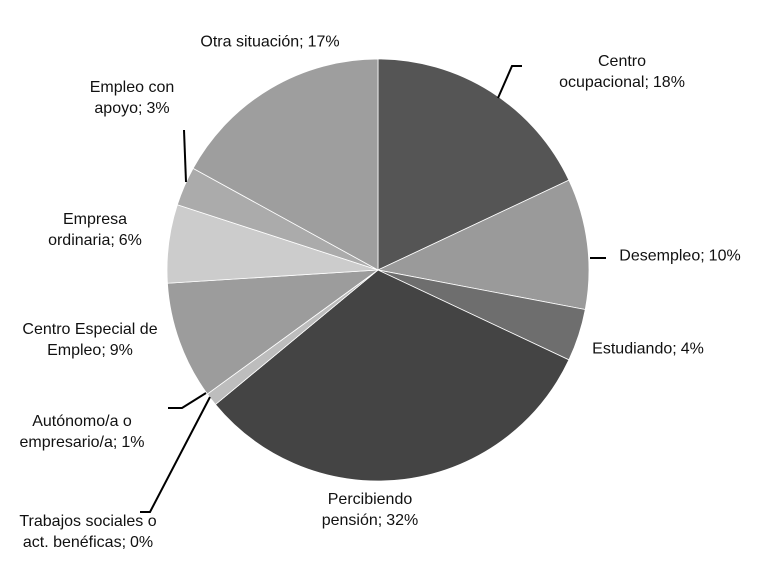 Image resolution: width=774 pixels, height=574 pixels. What do you see at coordinates (402, 520) in the screenshot?
I see `value-label: 32%` at bounding box center [402, 520].